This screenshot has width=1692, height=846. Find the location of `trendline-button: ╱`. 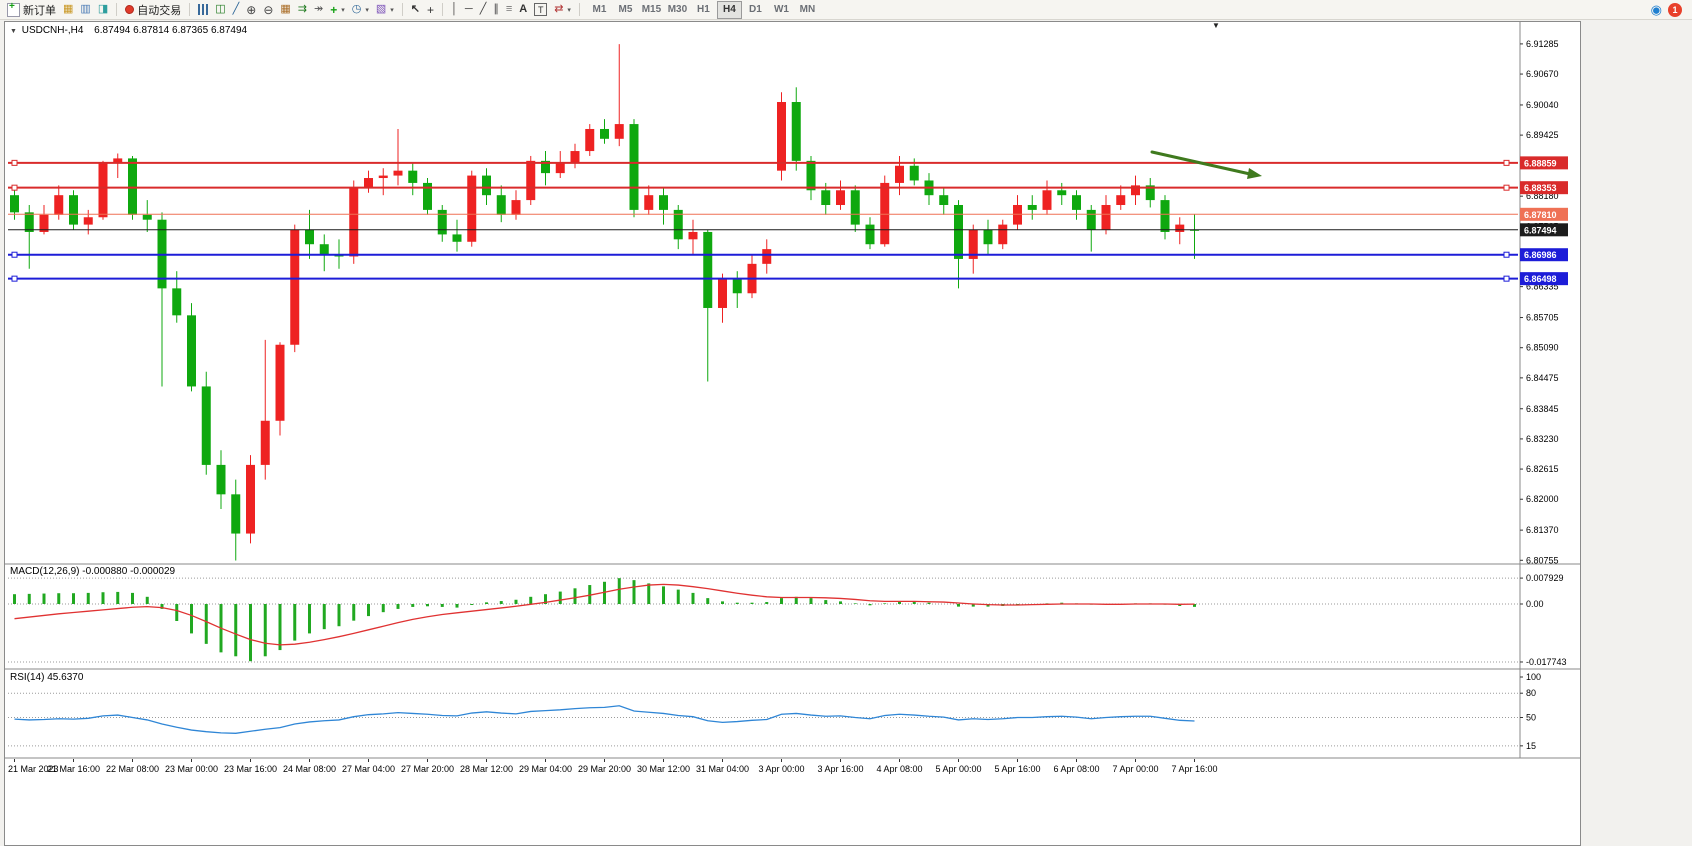

trendline-button: ╱ is located at coordinates (483, 9).